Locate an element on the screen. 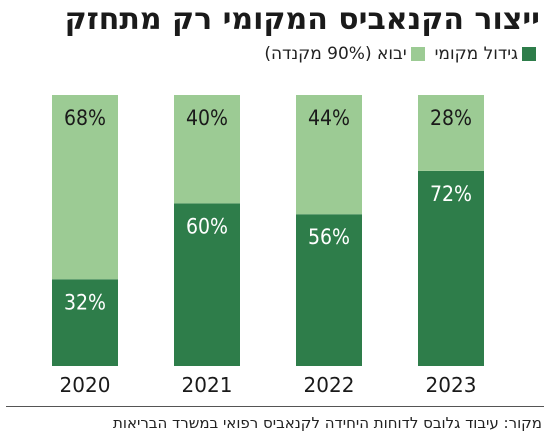 Image resolution: width=550 pixels, height=438 pixels. bar-import-2020 is located at coordinates (85, 187).